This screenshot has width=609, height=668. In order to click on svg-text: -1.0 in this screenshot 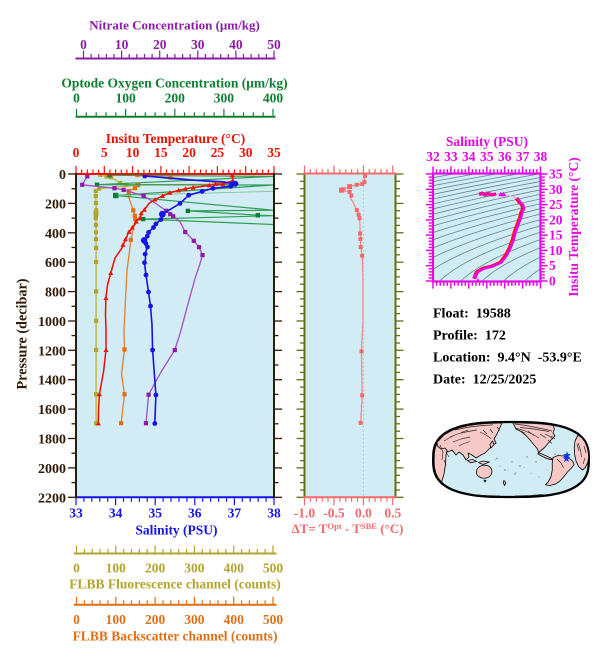, I will do `click(305, 513)`.